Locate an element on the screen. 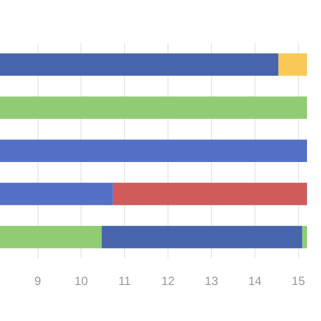 The height and width of the screenshot is (321, 321). x-tick-label: 14 is located at coordinates (255, 281).